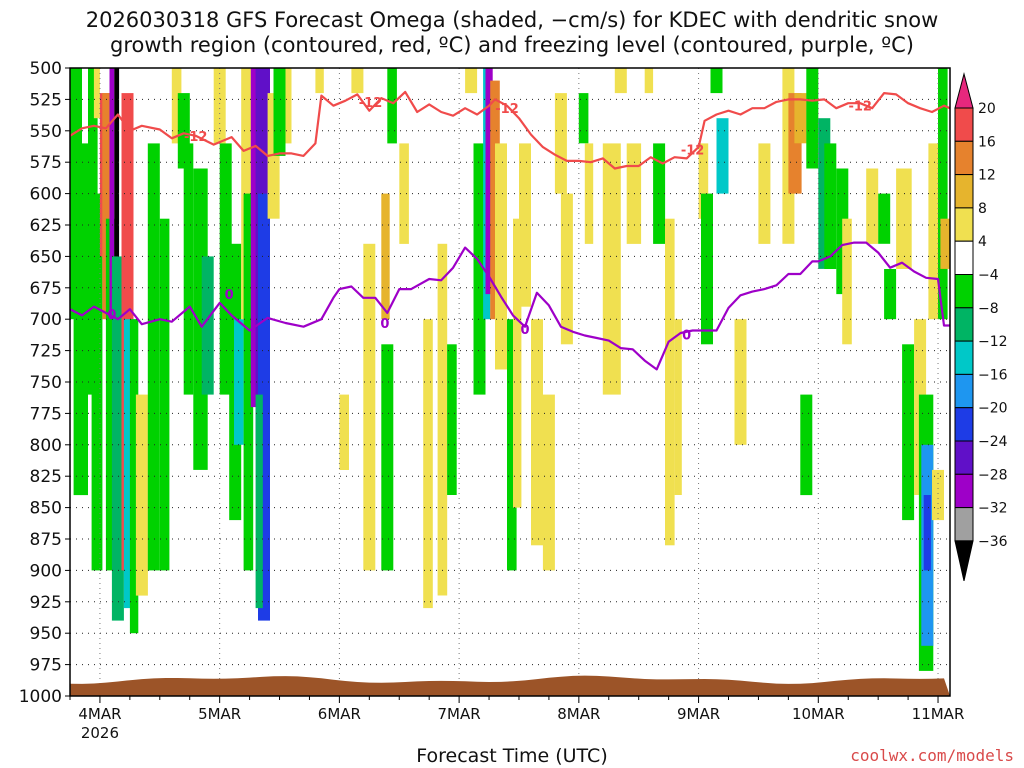  What do you see at coordinates (964, 561) in the screenshot?
I see `colorbar-lower-arrow` at bounding box center [964, 561].